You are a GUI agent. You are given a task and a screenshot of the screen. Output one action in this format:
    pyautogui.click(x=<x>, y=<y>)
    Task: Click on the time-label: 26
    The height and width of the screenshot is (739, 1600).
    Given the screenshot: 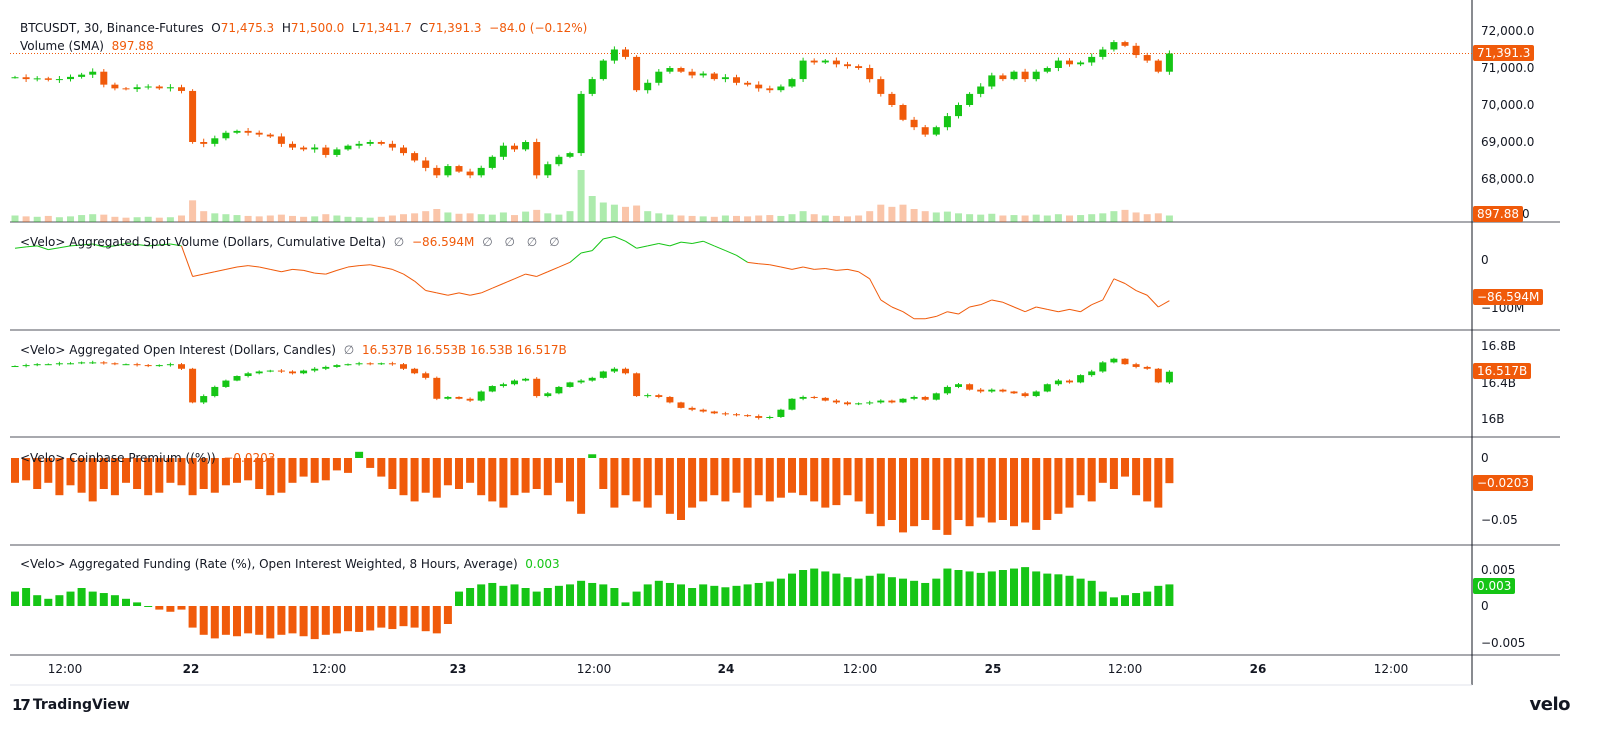 What is the action you would take?
    pyautogui.click(x=1258, y=669)
    